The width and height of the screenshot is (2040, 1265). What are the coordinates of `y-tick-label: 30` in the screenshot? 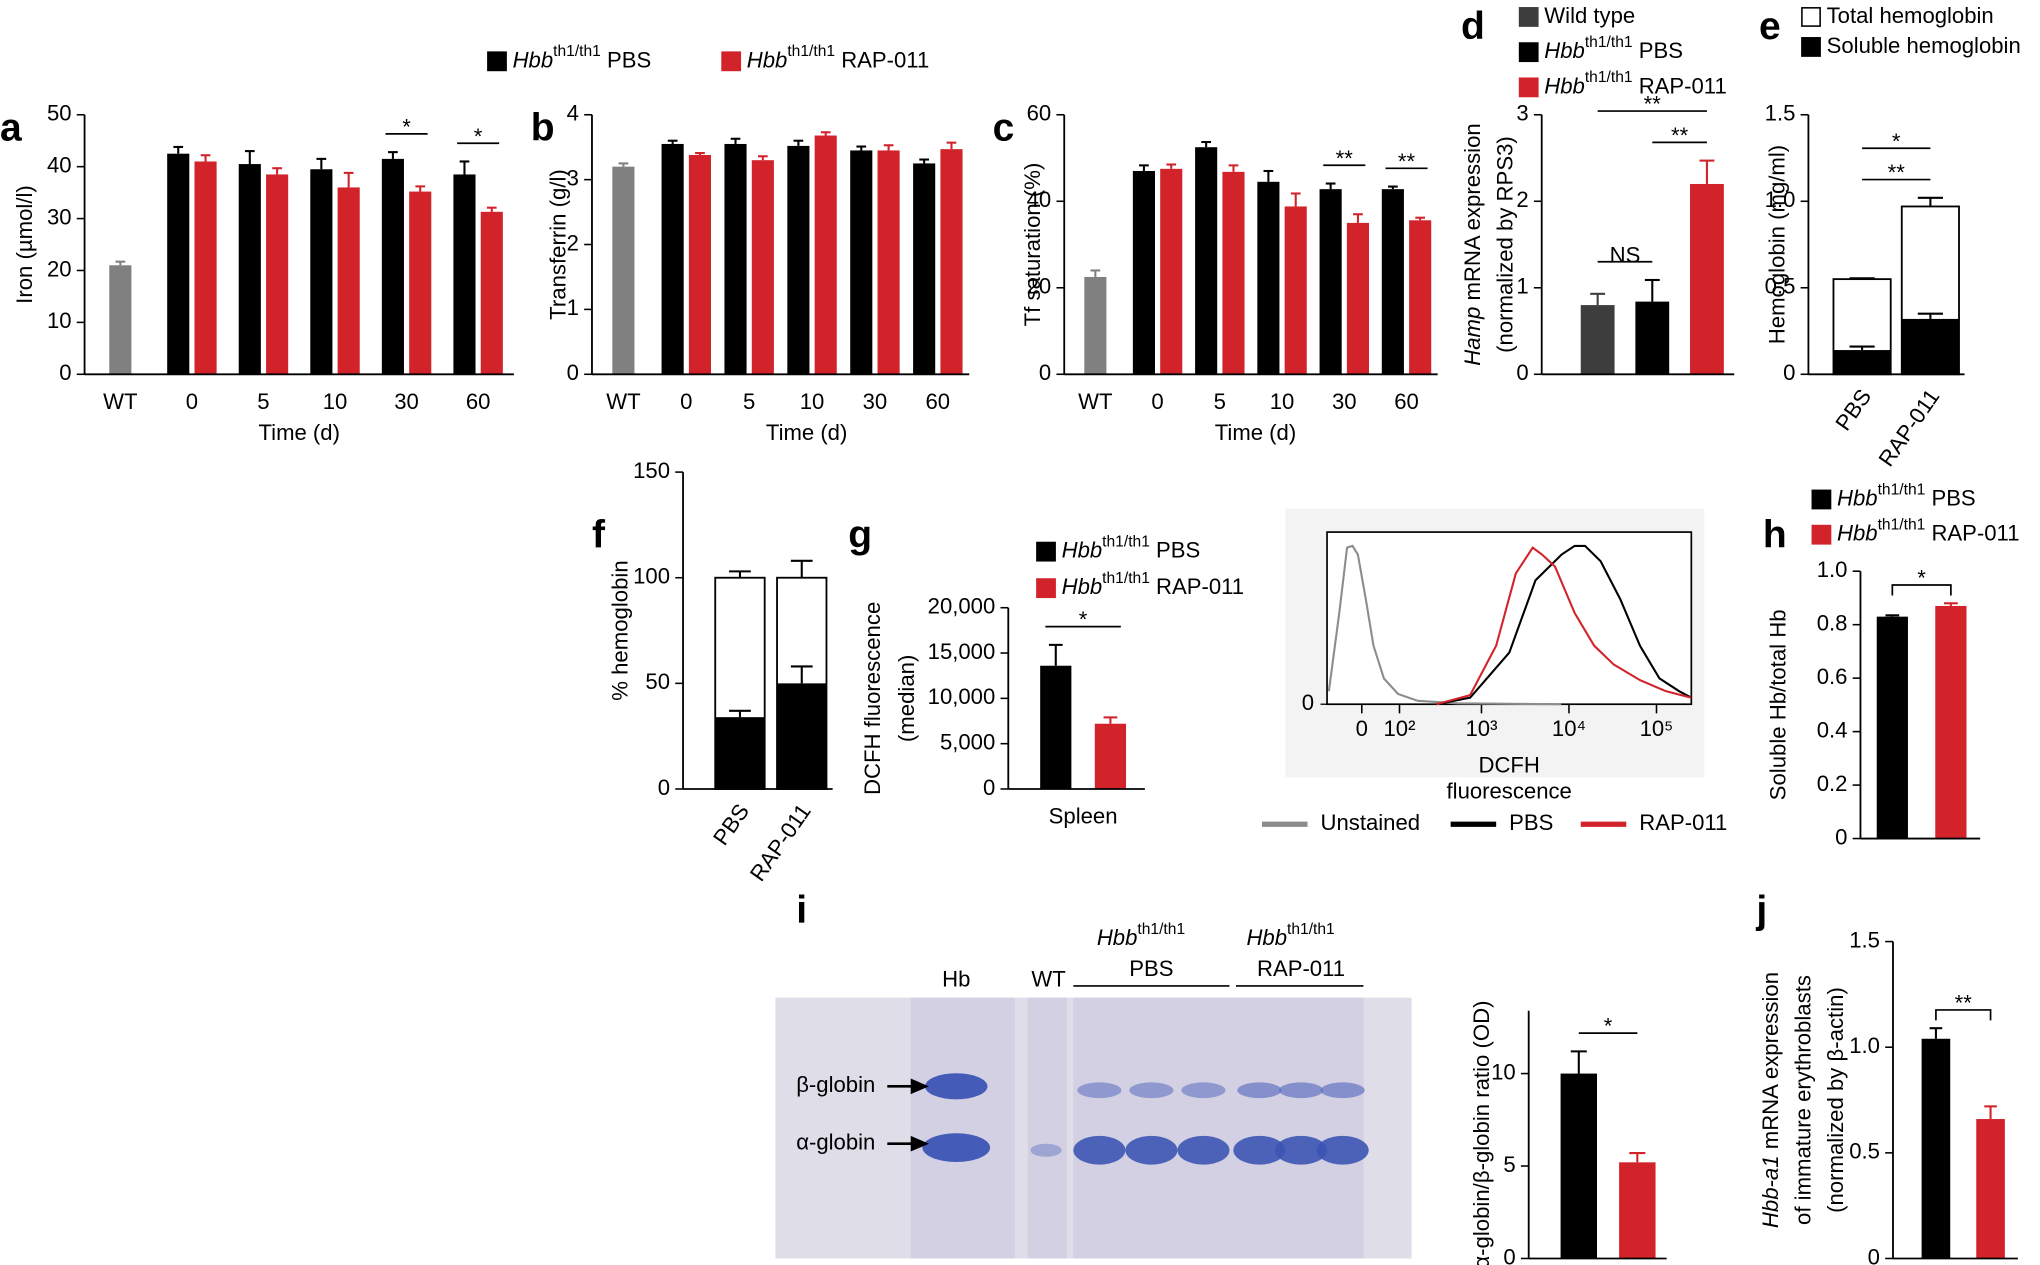 It's located at (59, 216).